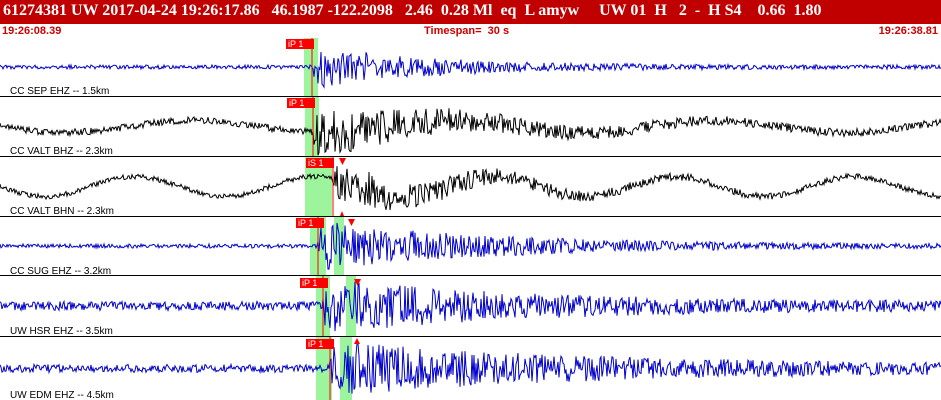  What do you see at coordinates (59, 91) in the screenshot?
I see `station-label: CC SEP EHZ -- 1.5km` at bounding box center [59, 91].